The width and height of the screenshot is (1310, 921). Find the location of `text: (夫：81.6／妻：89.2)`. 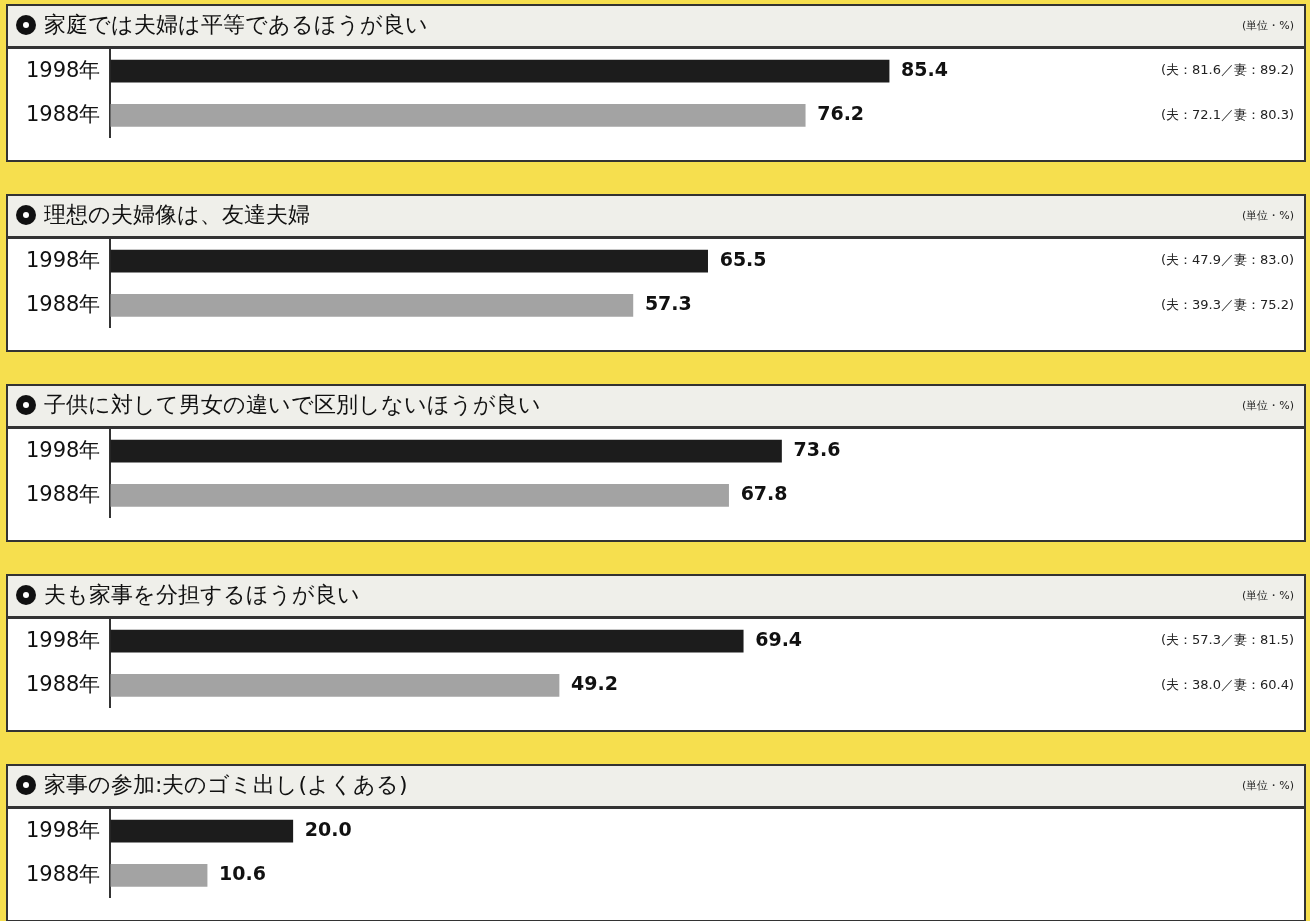

text: (夫：81.6／妻：89.2) is located at coordinates (1227, 70).